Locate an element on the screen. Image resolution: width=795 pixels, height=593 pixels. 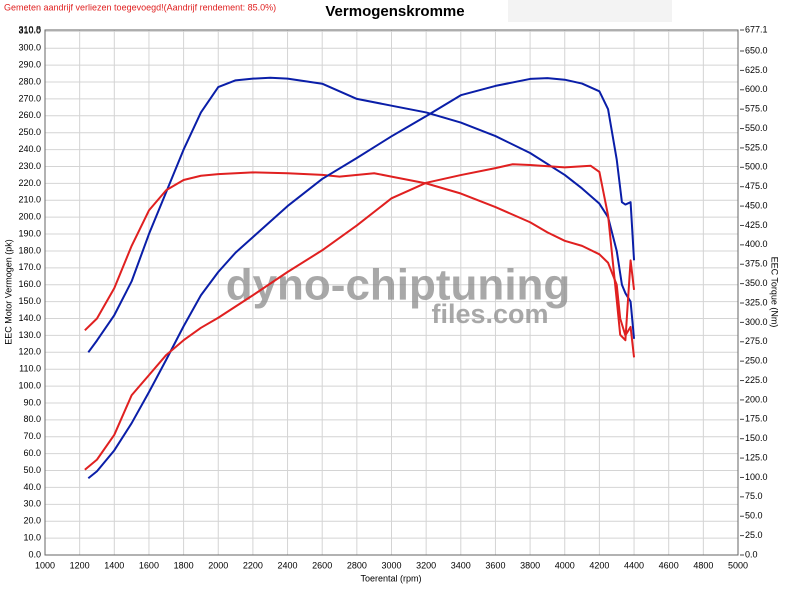
y2-tick-label: 25.0 is located at coordinates (754, 535).